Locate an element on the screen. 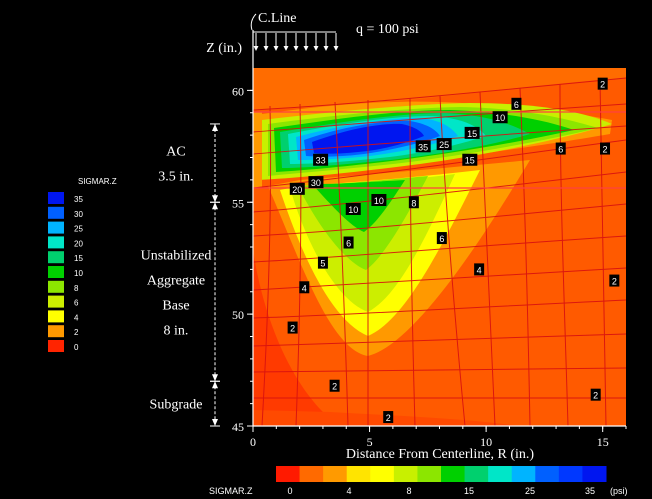 This screenshot has width=652, height=499. contour-label: 4 is located at coordinates (479, 270).